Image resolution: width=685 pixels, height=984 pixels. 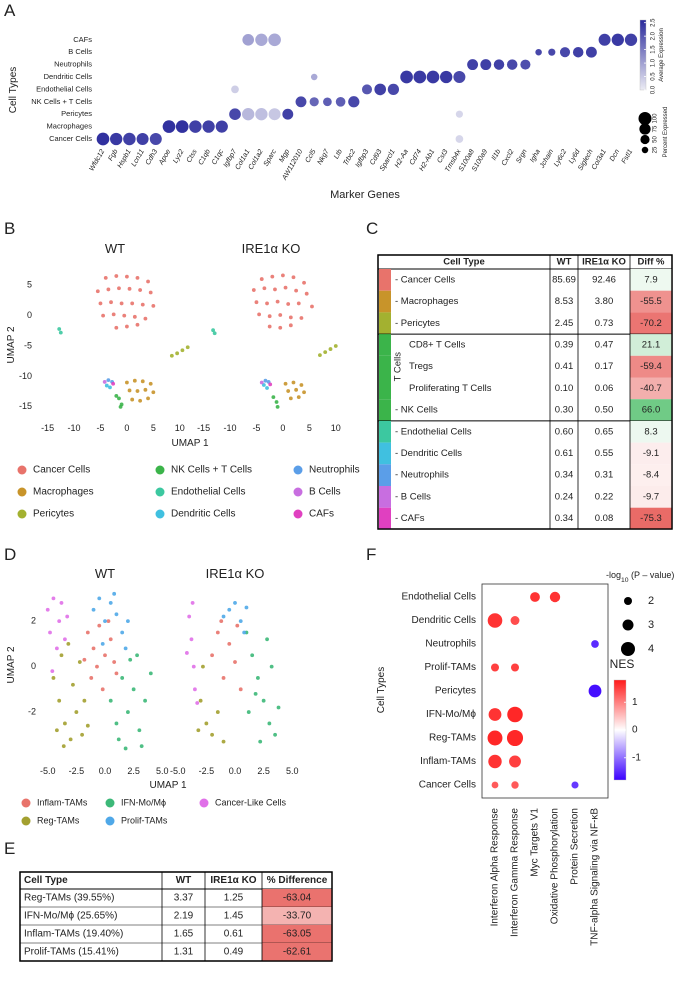 What do you see at coordinates (651, 518) in the screenshot?
I see `table-cell: -75.3` at bounding box center [651, 518].